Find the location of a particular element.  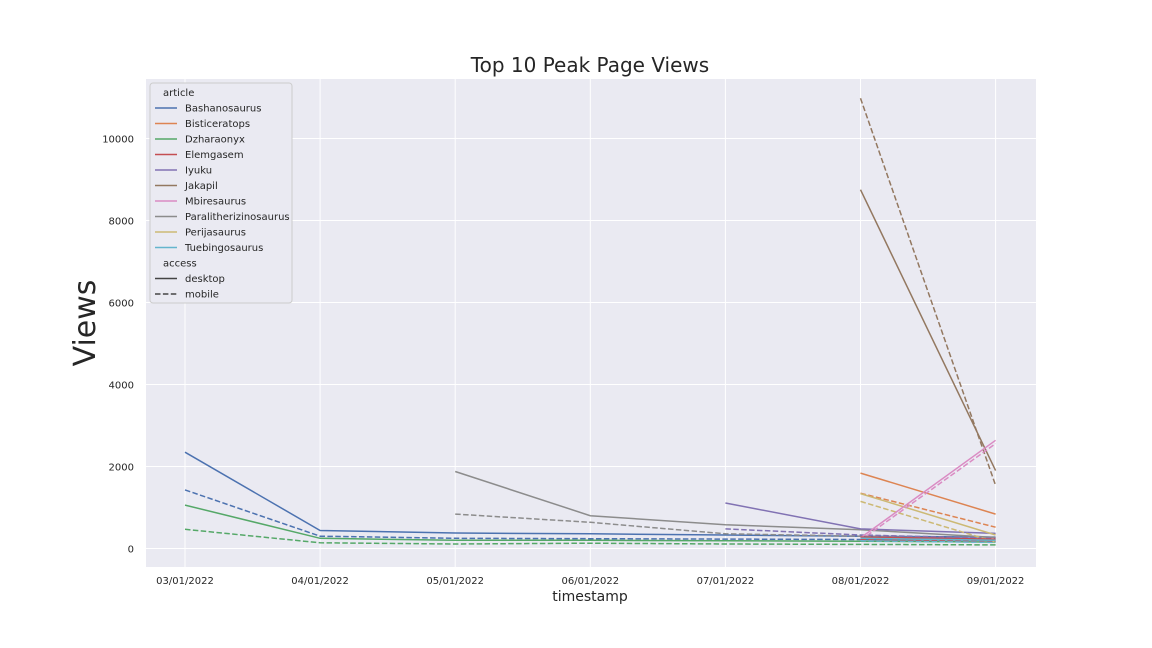

series-line-tuebingosaurus-mobile is located at coordinates (928, 542).